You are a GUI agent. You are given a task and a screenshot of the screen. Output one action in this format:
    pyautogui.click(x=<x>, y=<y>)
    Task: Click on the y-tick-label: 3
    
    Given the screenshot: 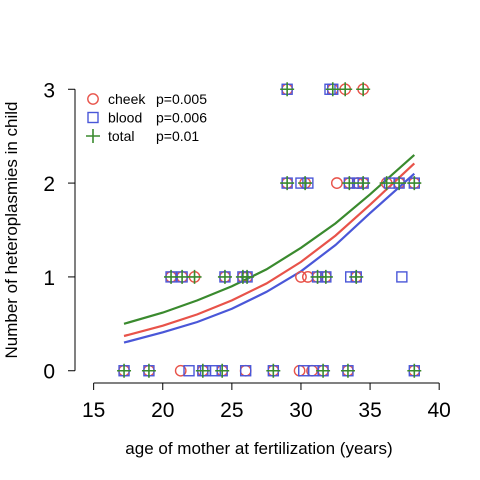 What is the action you would take?
    pyautogui.click(x=49, y=90)
    